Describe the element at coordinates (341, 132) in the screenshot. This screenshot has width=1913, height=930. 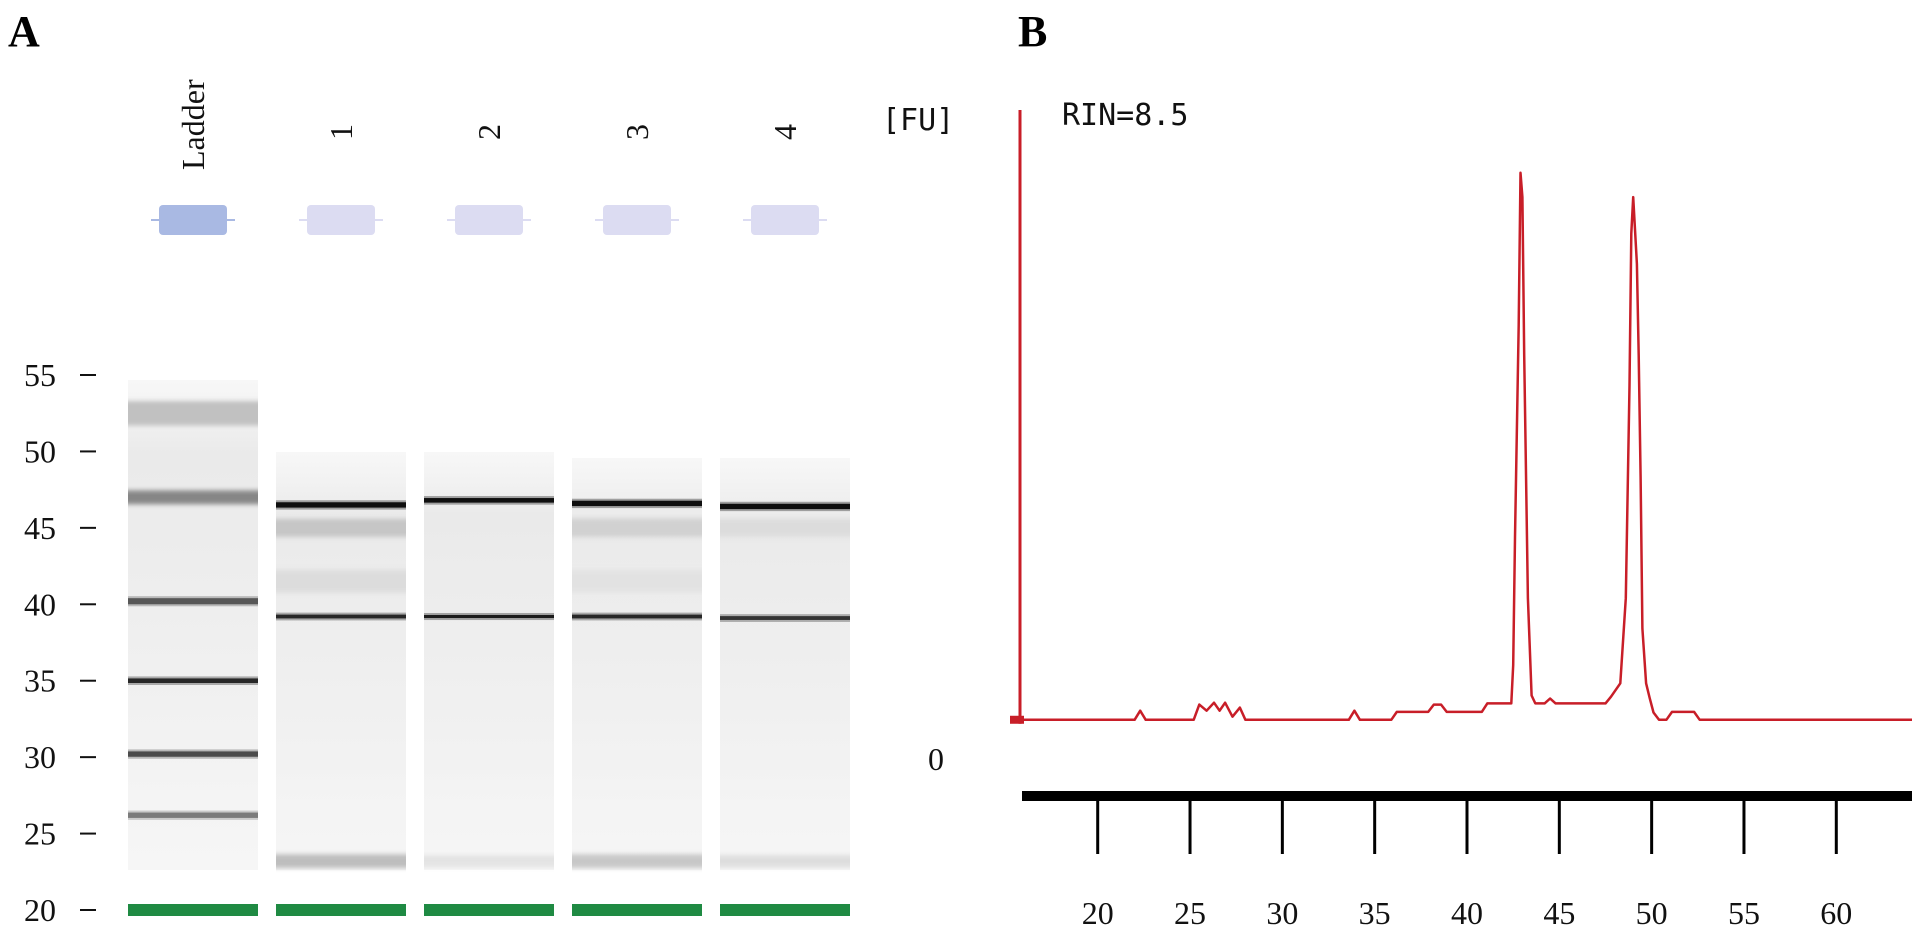
I see `lane-label: 1` at that location.